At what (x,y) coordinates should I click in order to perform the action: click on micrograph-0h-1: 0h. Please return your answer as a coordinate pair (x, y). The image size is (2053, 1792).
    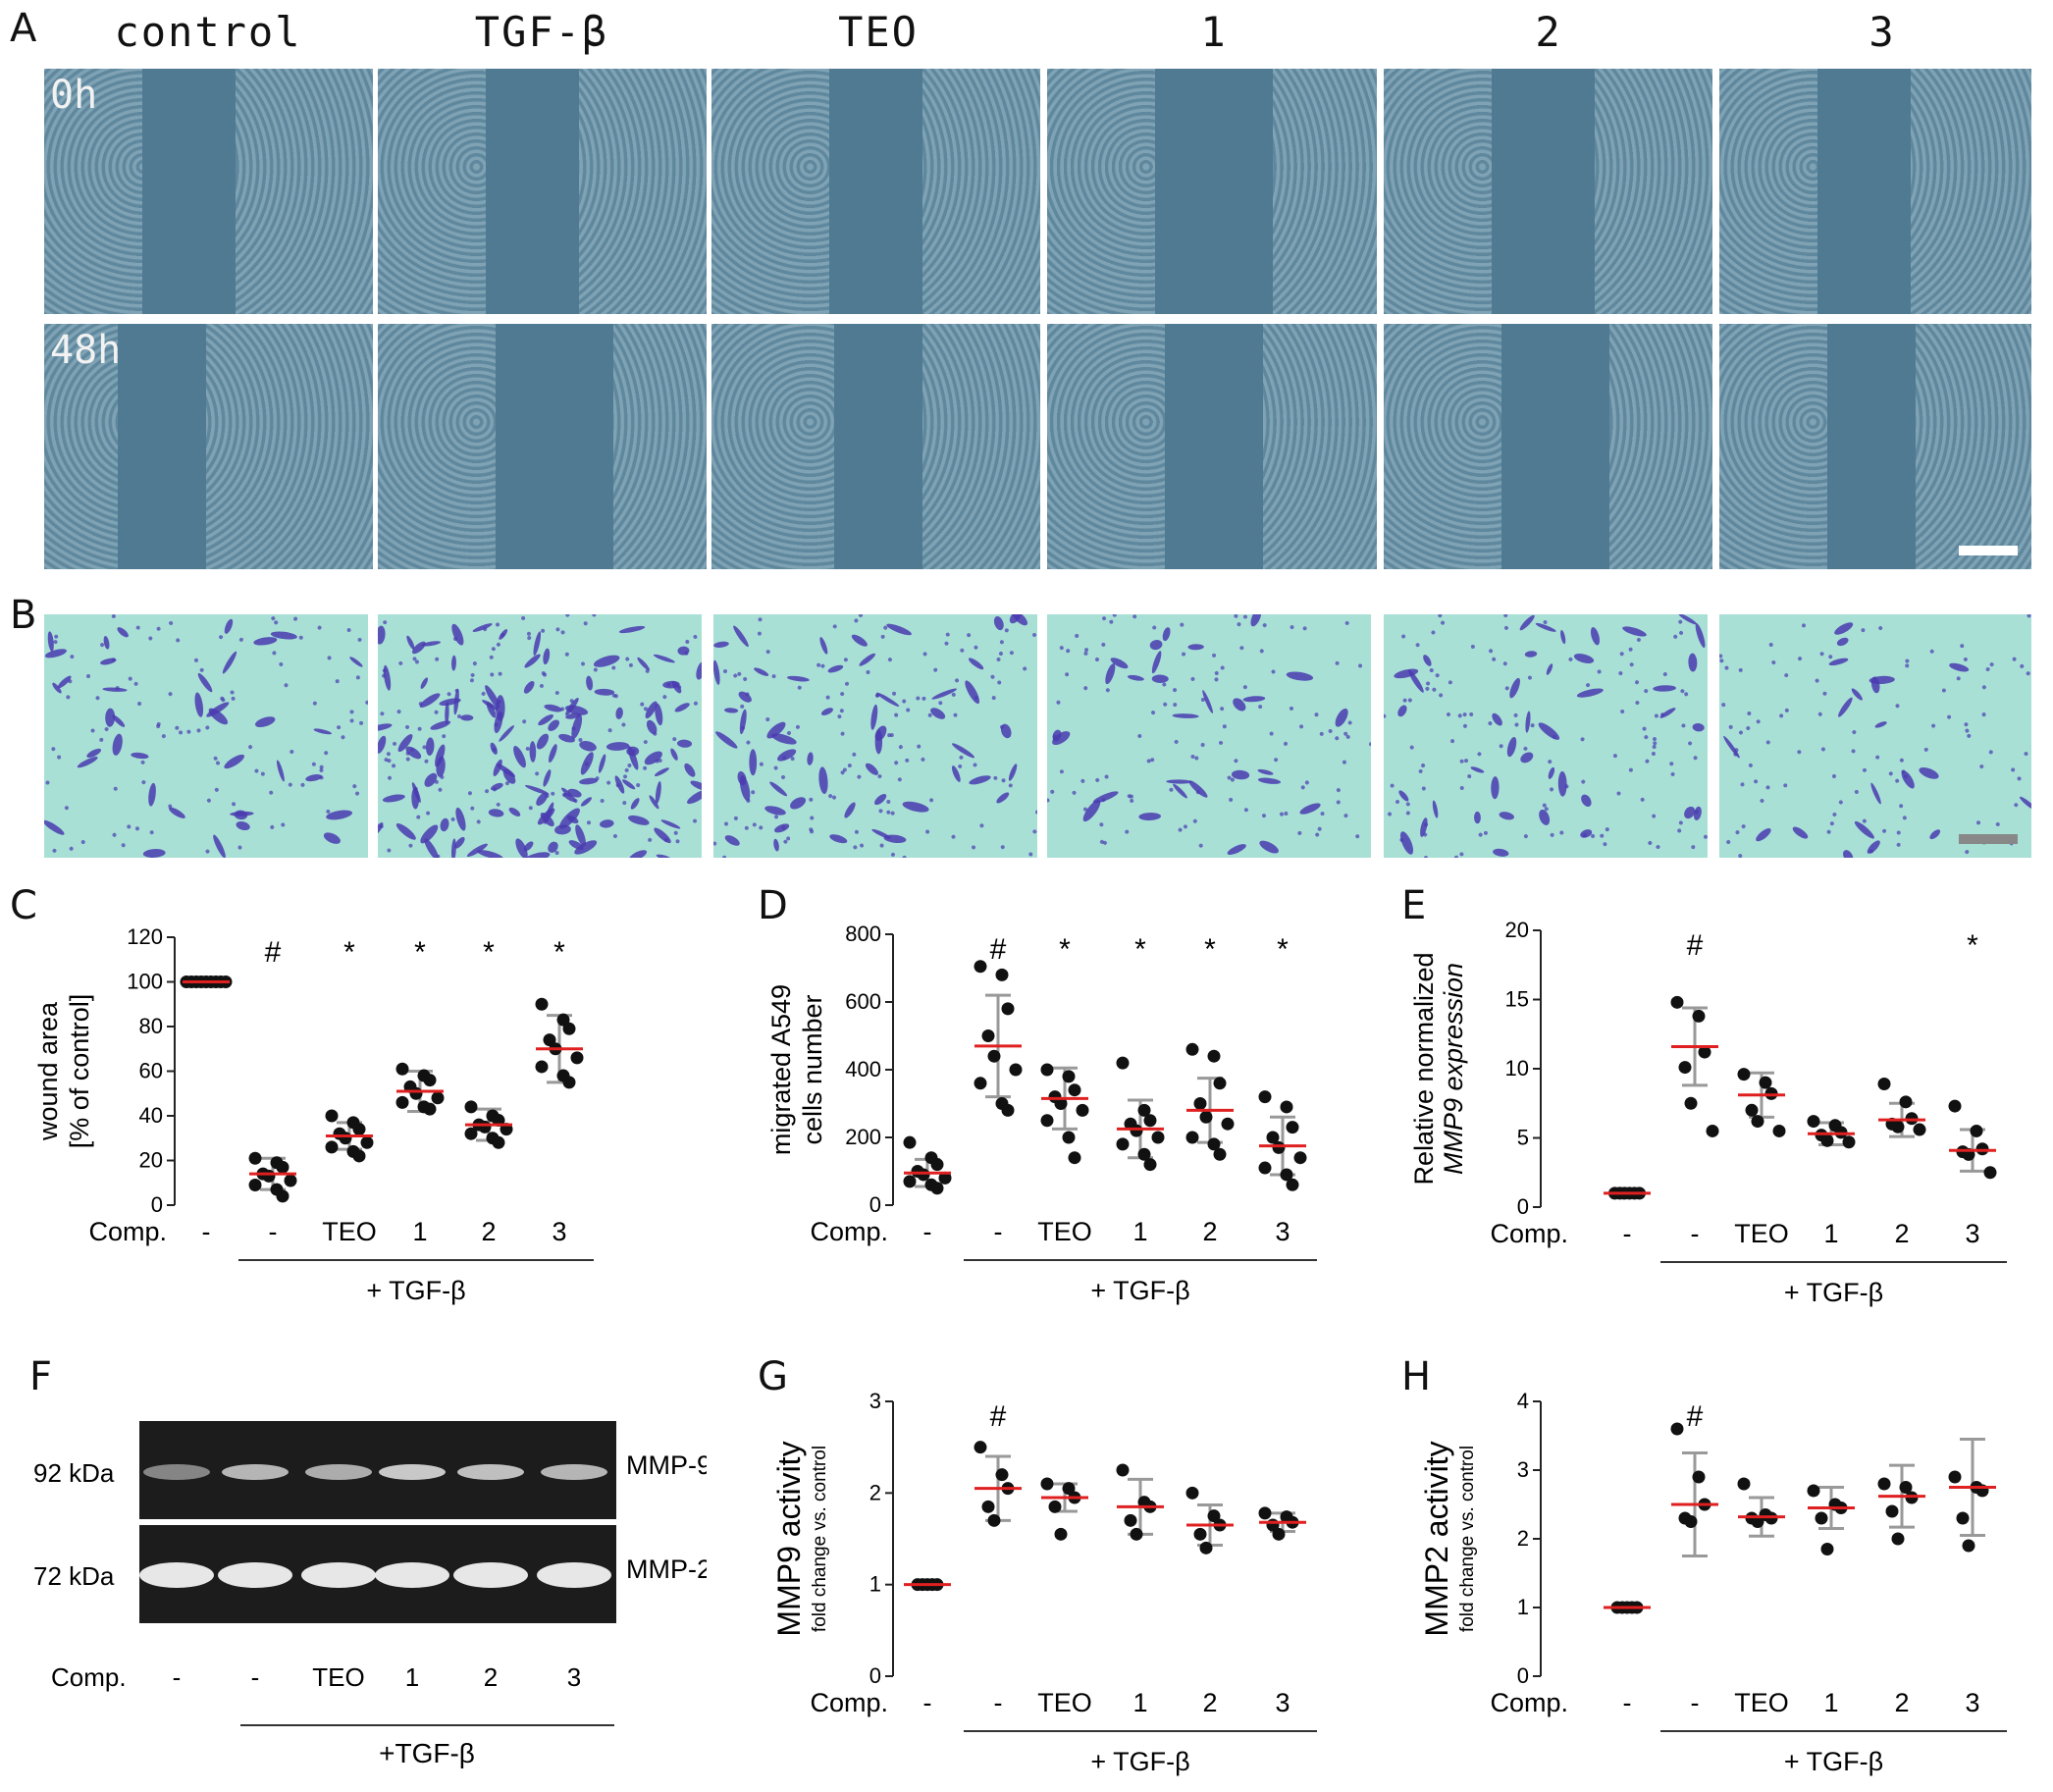
    Looking at the image, I should click on (208, 191).